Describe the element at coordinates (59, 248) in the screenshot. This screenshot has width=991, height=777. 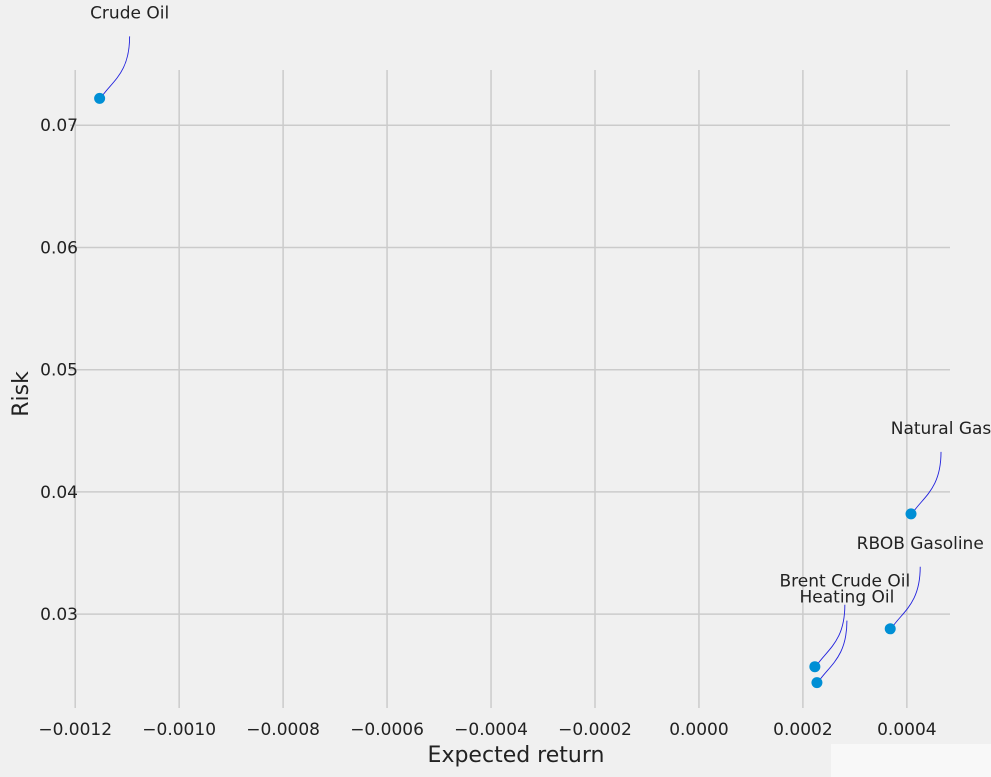
I see `y-tick-label: 0.06` at that location.